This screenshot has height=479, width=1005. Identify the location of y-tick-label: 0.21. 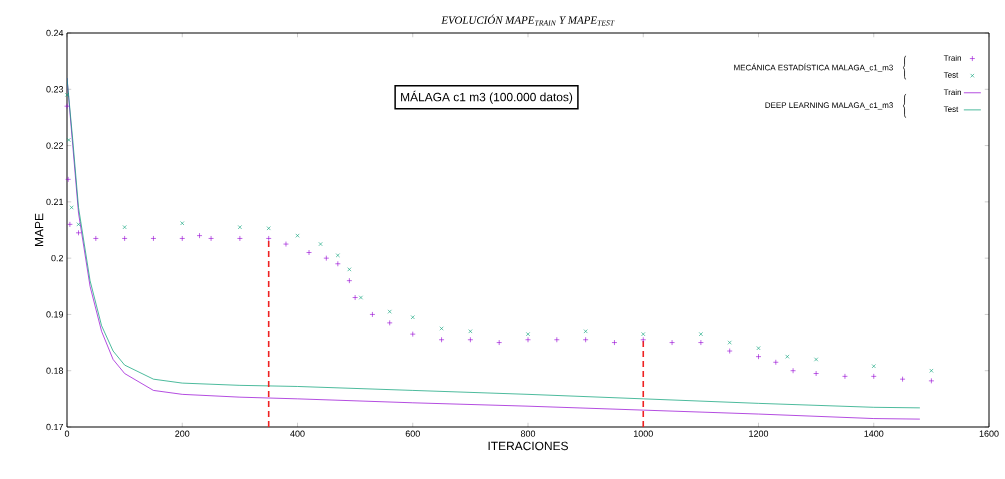
(55, 202).